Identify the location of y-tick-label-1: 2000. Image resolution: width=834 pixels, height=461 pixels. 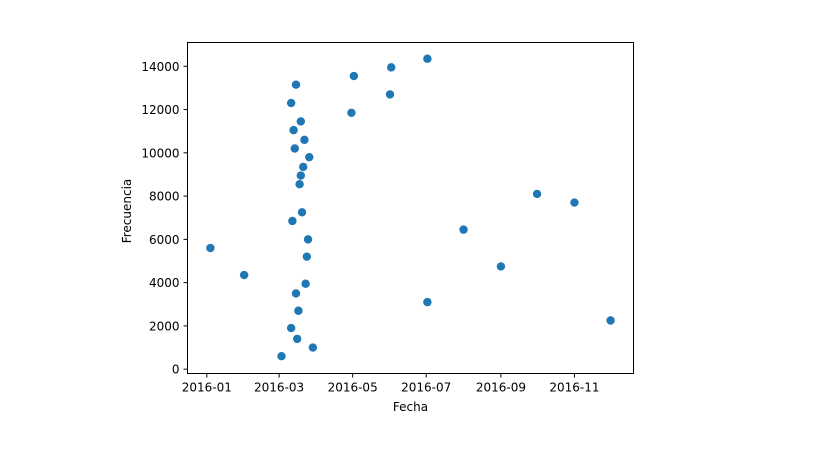
(164, 326).